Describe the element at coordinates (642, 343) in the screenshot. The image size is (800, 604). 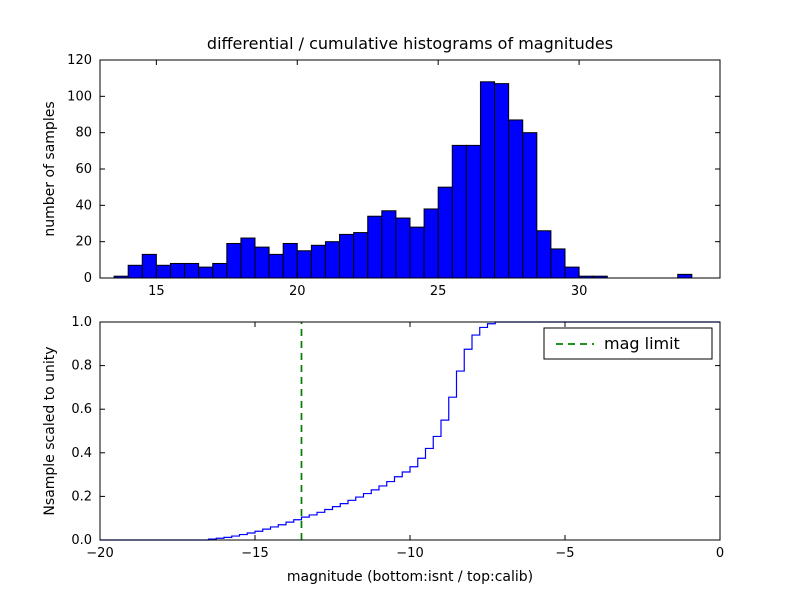
I see `legend-label: mag limit` at that location.